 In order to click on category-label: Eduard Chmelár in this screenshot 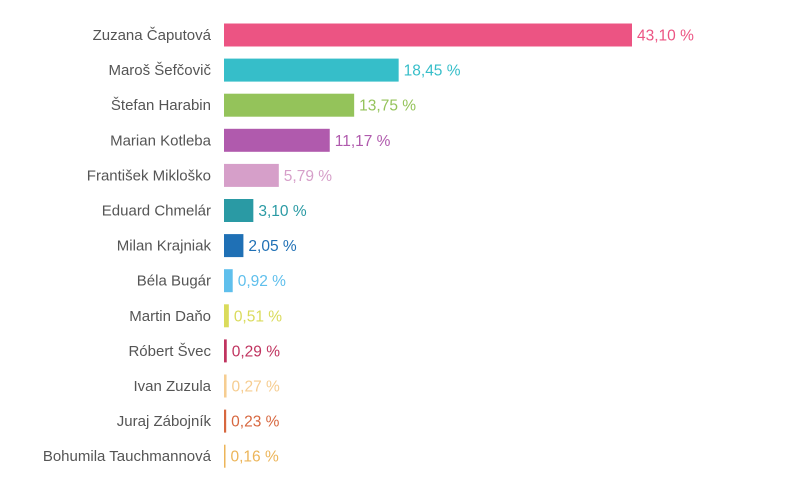, I will do `click(156, 211)`.